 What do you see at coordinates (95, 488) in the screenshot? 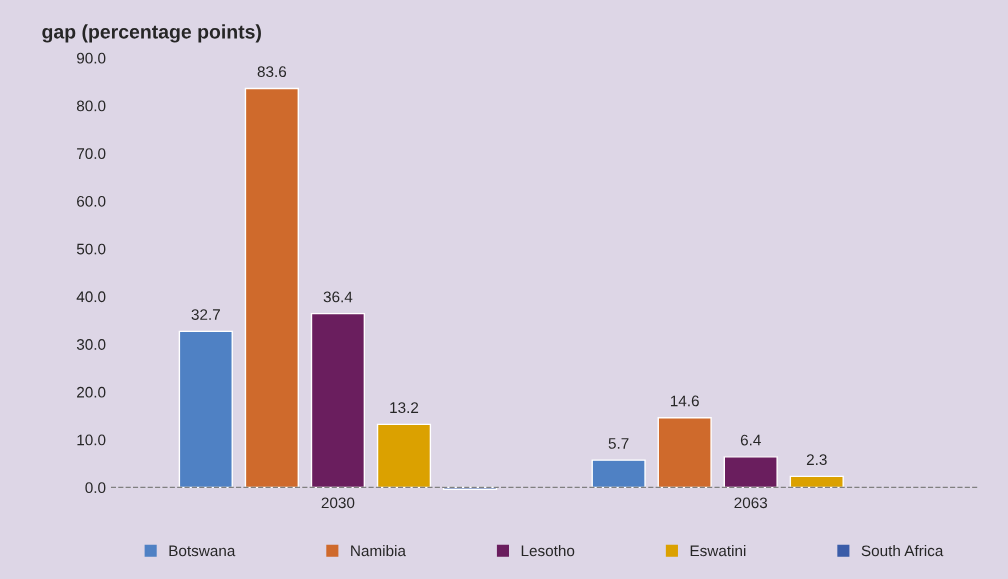
I see `y-tick-label: 0.0` at bounding box center [95, 488].